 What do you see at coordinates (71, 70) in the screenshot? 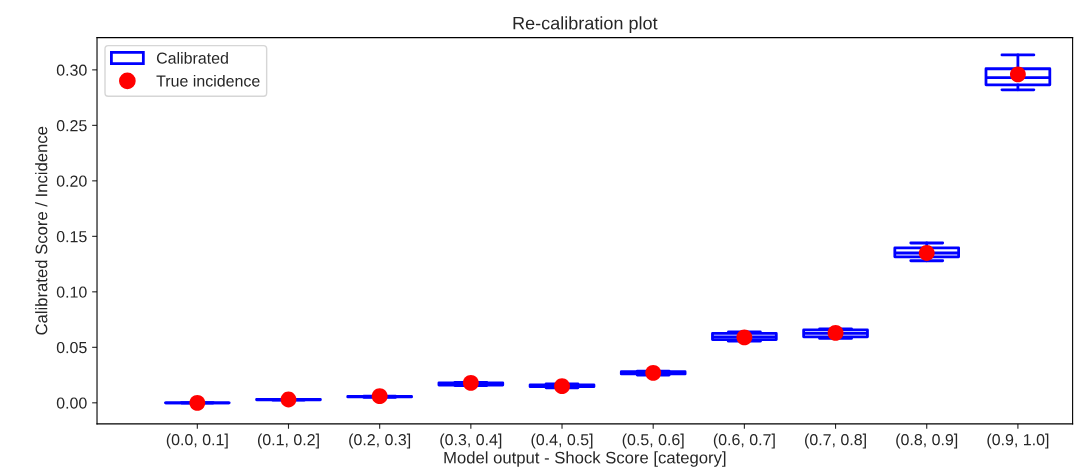
I see `y-tick-label: 0.30` at bounding box center [71, 70].